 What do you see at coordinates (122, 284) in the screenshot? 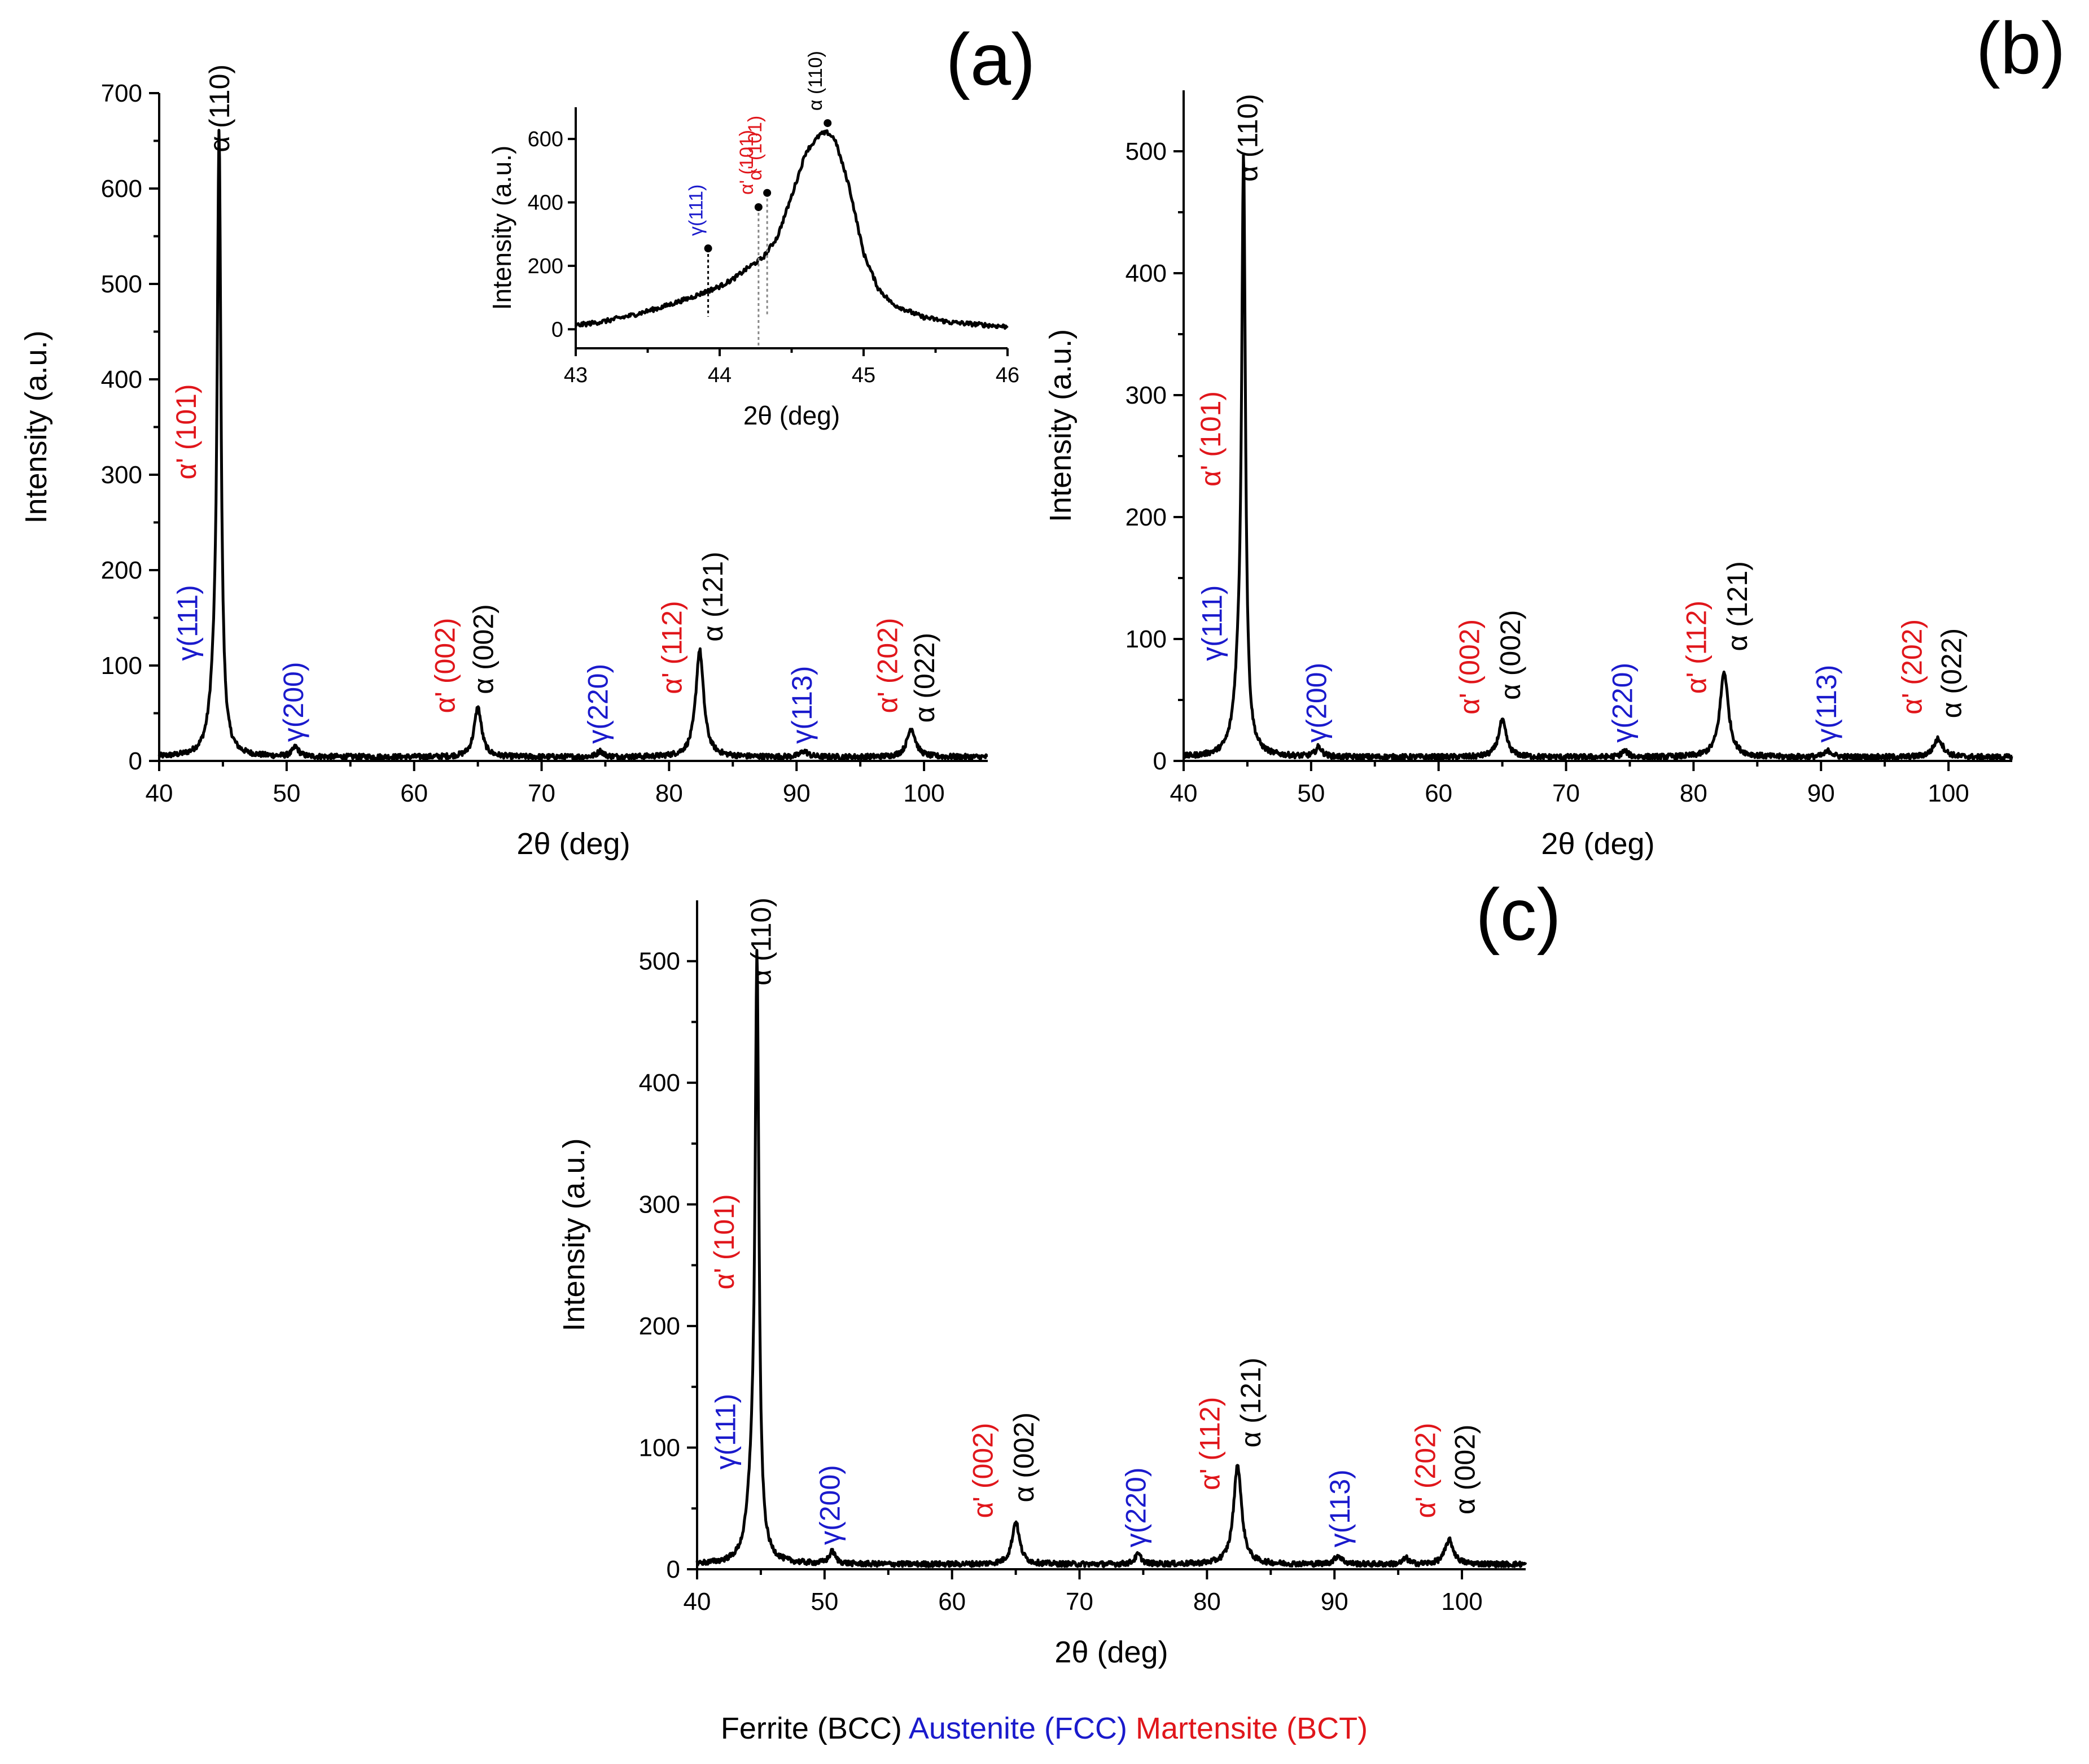
I see `y-tick-label: 500` at bounding box center [122, 284].